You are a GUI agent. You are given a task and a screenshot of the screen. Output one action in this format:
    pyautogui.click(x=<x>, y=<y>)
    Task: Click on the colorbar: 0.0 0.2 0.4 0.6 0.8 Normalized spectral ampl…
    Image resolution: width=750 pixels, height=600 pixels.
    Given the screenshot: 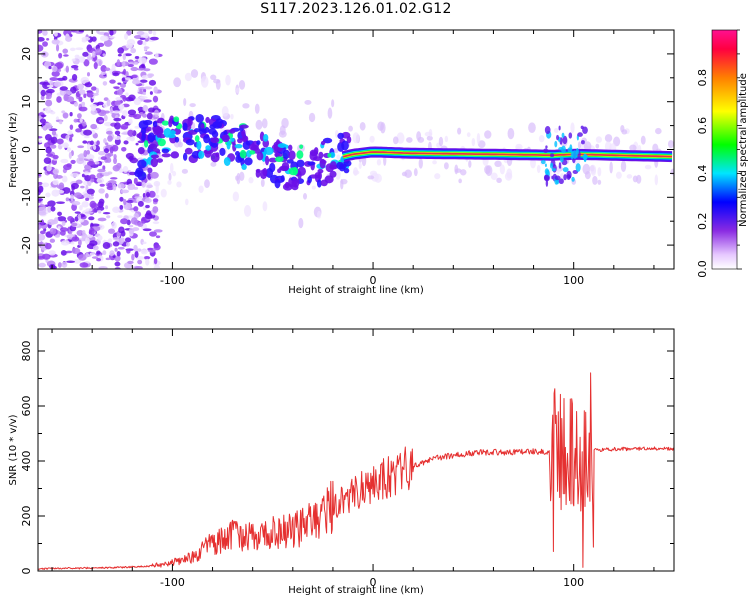 What is the action you would take?
    pyautogui.click(x=722, y=153)
    